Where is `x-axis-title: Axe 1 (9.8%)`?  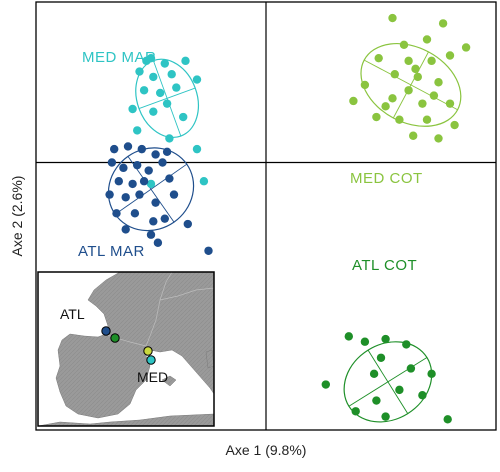 x-axis-title: Axe 1 (9.8%) is located at coordinates (266, 450).